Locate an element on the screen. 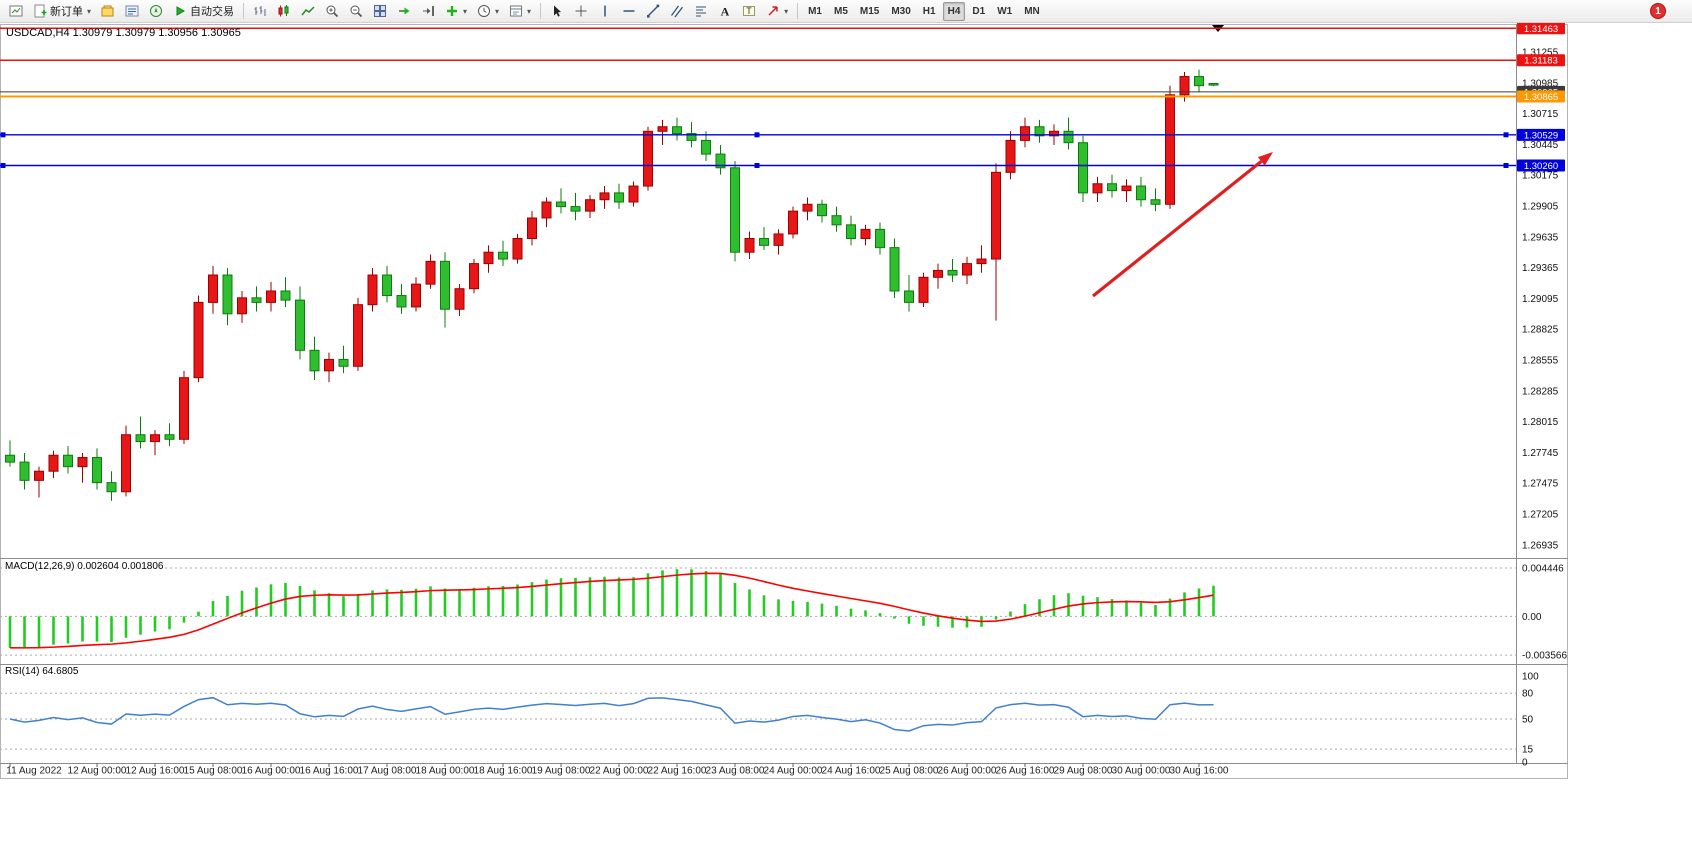 Image resolution: width=1692 pixels, height=846 pixels. text-label-icon: T is located at coordinates (749, 11).